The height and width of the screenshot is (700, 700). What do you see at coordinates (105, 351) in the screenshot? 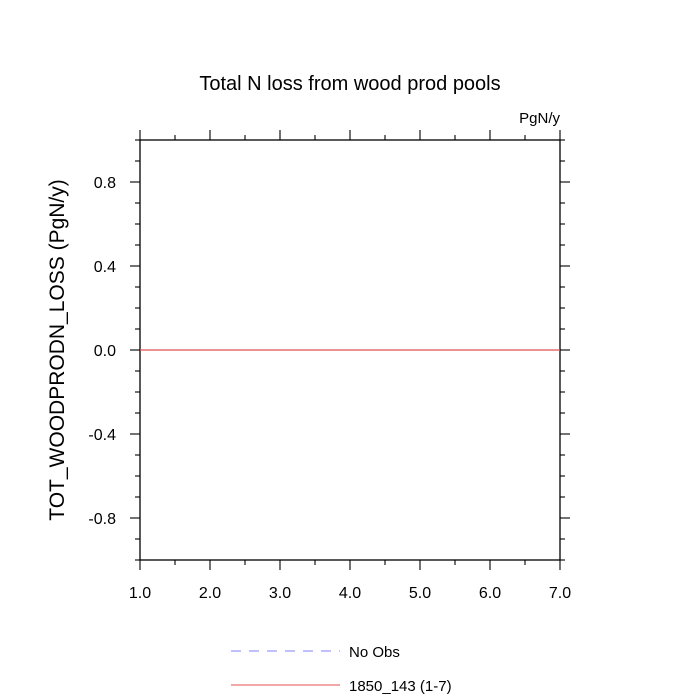
I see `y-tick-label: 0.0` at bounding box center [105, 351].